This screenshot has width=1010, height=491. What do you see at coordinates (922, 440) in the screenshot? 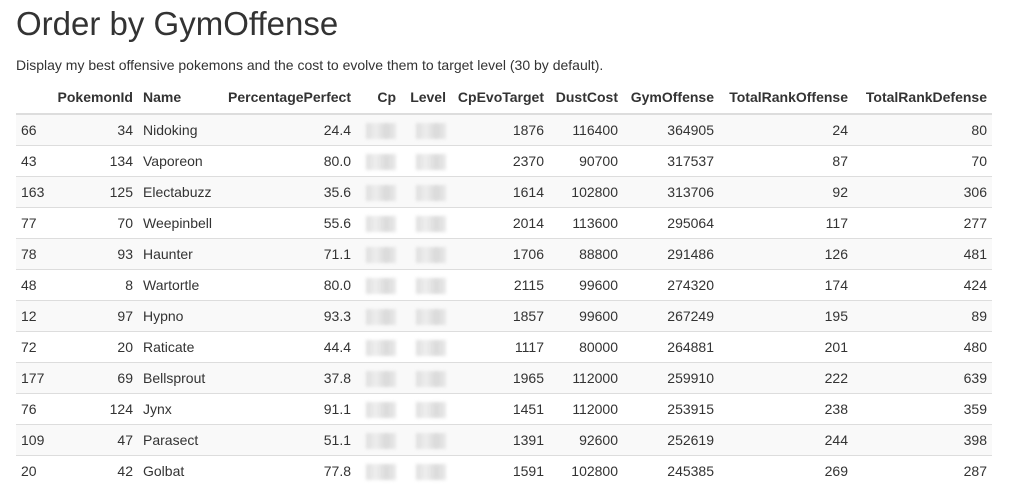
I see `cell-total-rank-defense: 398` at bounding box center [922, 440].